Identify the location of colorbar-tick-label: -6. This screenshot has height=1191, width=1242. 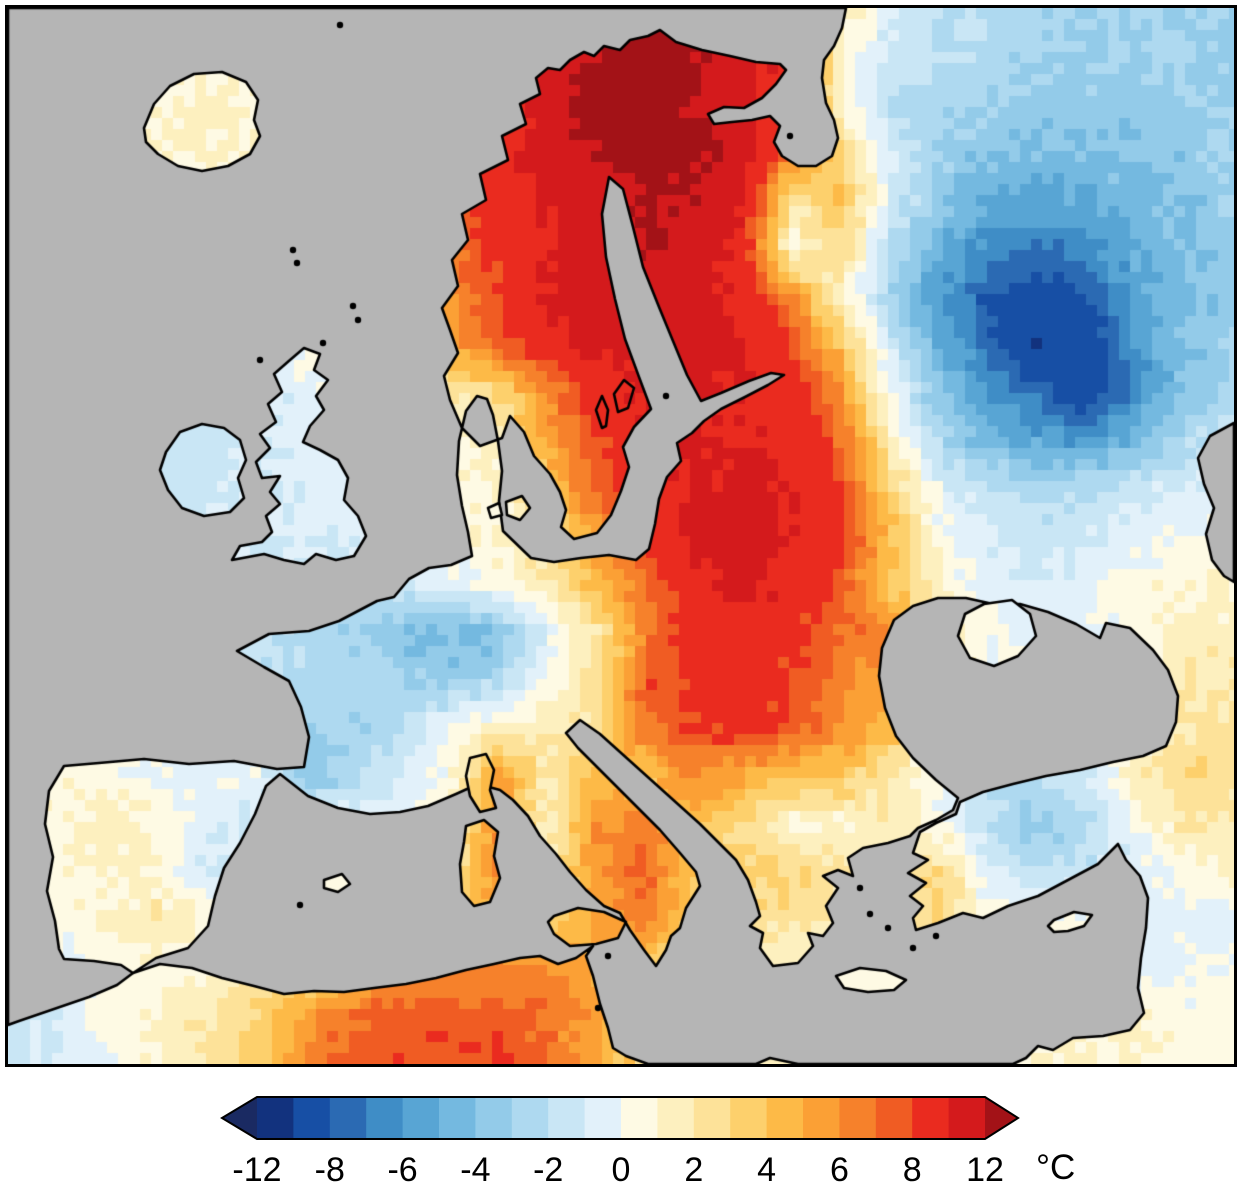
(402, 1170).